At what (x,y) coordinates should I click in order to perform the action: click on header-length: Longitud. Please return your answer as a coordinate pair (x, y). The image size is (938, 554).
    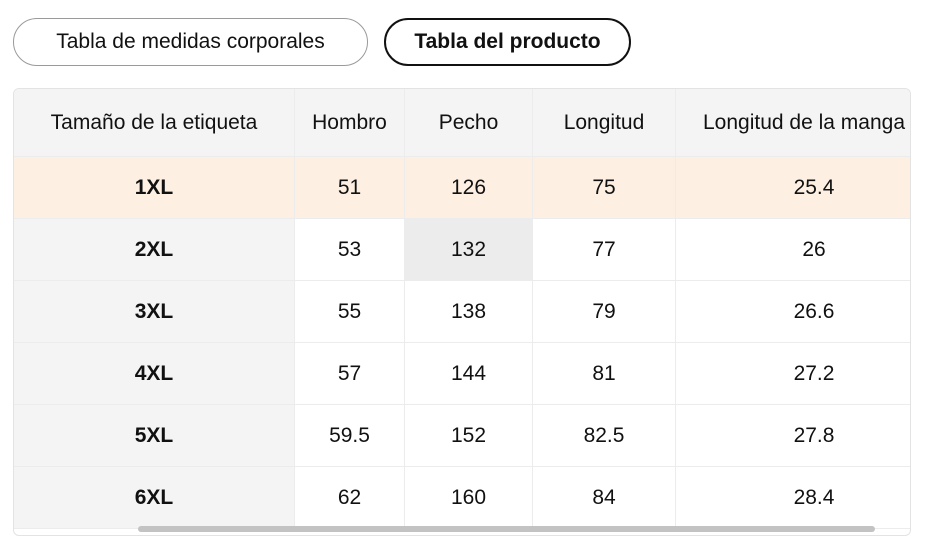
    Looking at the image, I should click on (604, 123).